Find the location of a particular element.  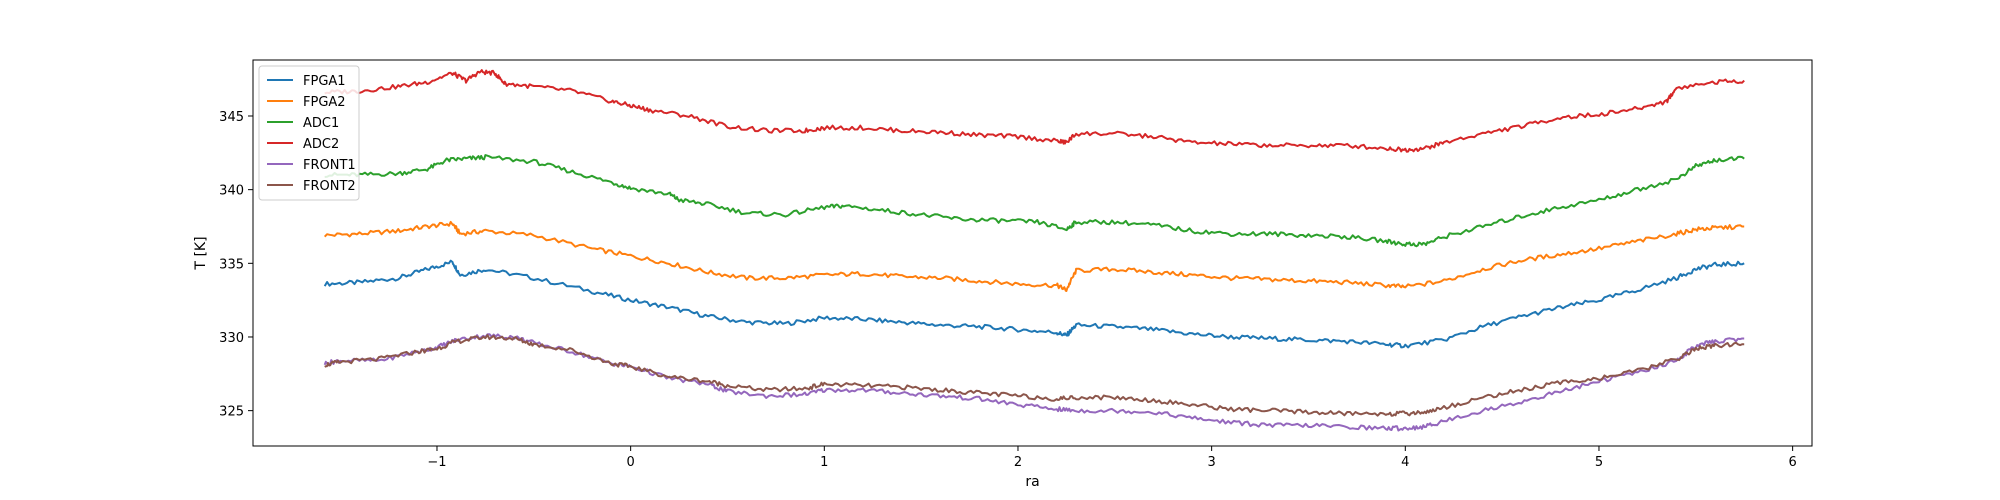

series-line-fpga2 is located at coordinates (1034, 256).